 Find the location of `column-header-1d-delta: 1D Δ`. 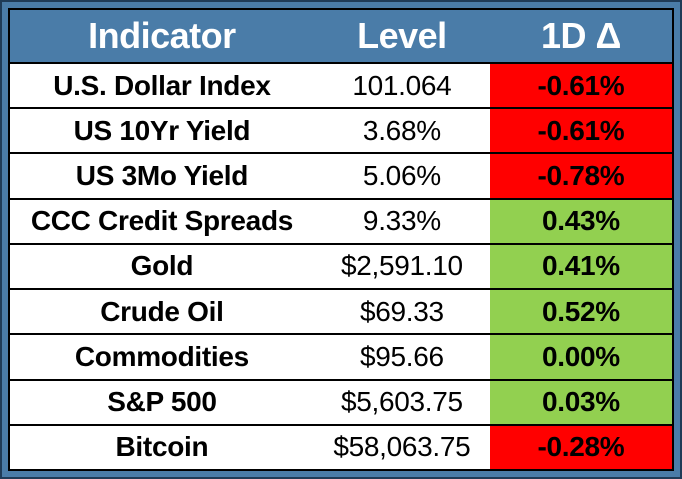

column-header-1d-delta: 1D Δ is located at coordinates (580, 35).